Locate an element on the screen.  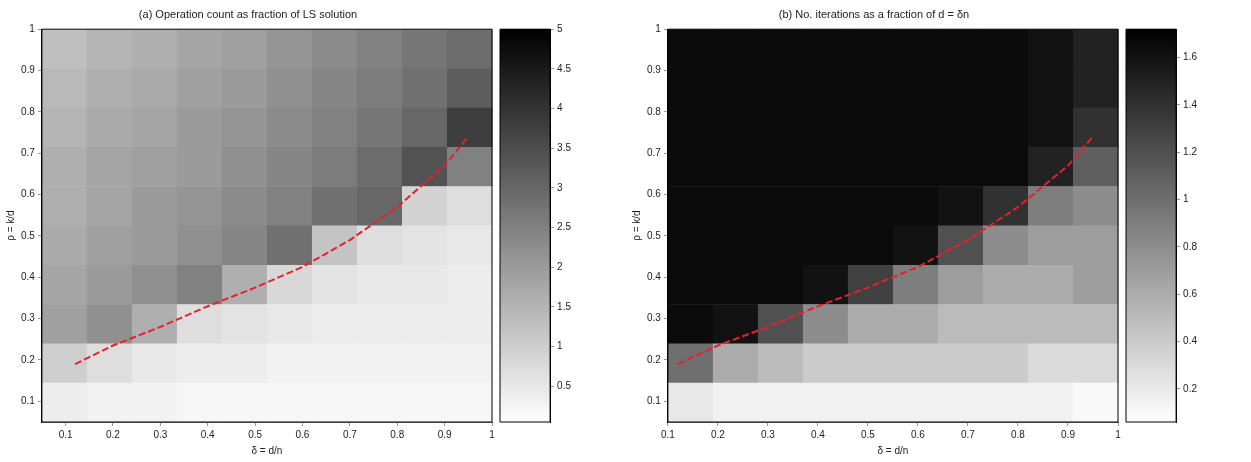
color-bar-label: 3 is located at coordinates (560, 187).